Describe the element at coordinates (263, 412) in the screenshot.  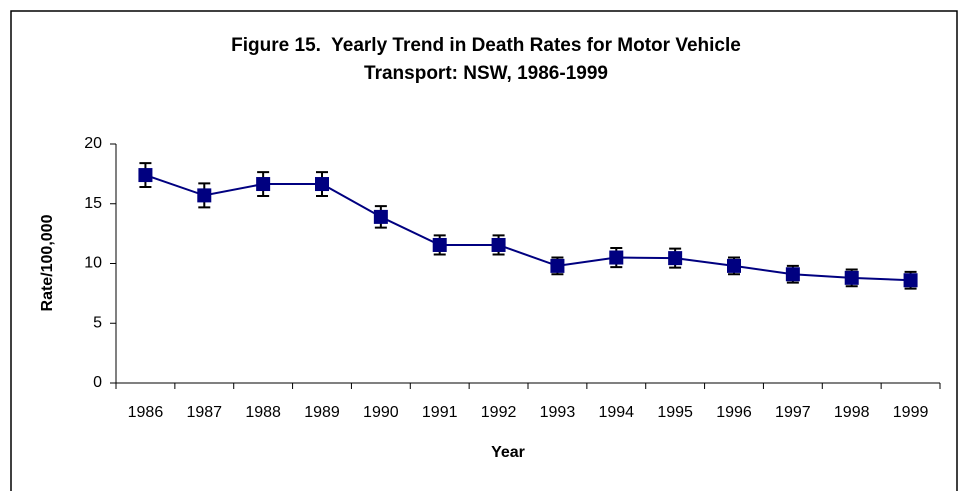
I see `x-tick-label: 1988` at that location.